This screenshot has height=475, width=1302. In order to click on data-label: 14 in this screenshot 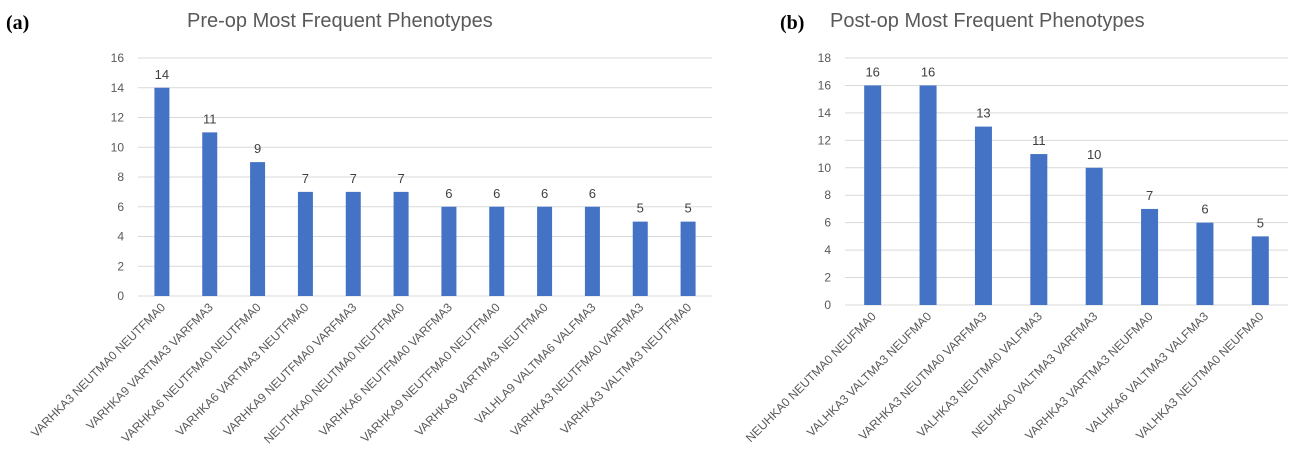, I will do `click(162, 74)`.